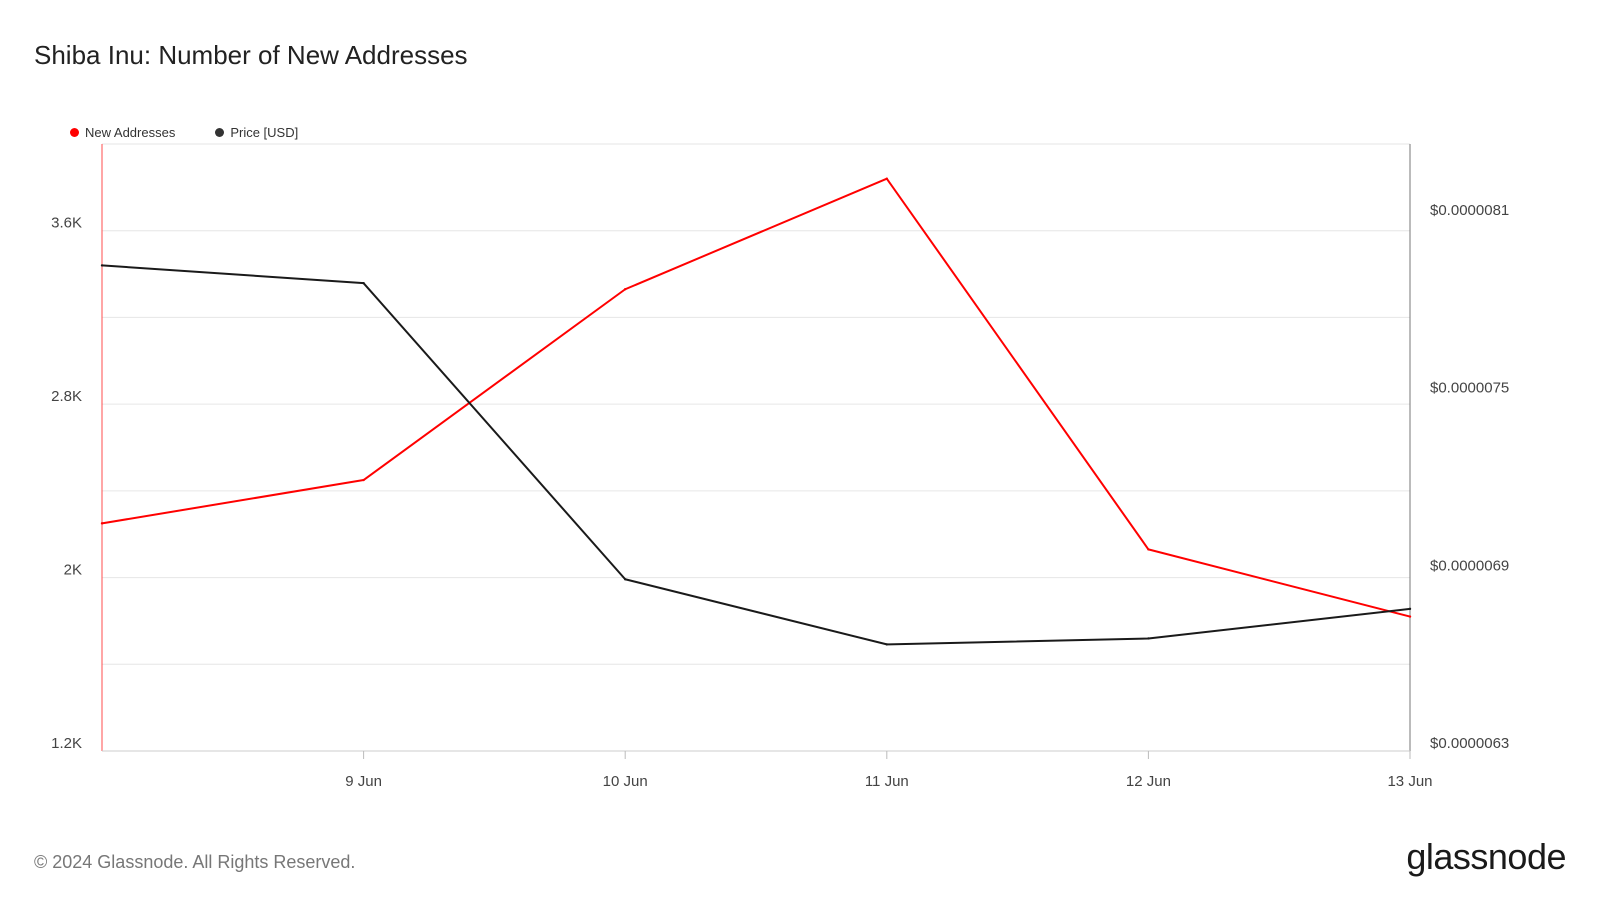 This screenshot has width=1600, height=900. Describe the element at coordinates (184, 132) in the screenshot. I see `chart-legend: New Addresses Price [USD]` at that location.